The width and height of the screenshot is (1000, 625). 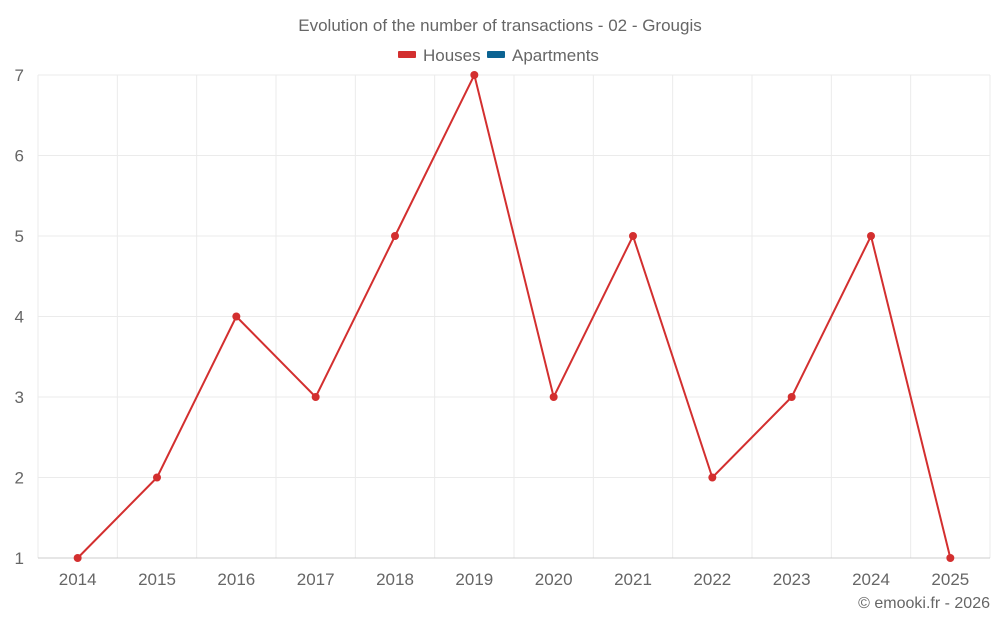 What do you see at coordinates (395, 579) in the screenshot?
I see `x-tick-label: 2018` at bounding box center [395, 579].